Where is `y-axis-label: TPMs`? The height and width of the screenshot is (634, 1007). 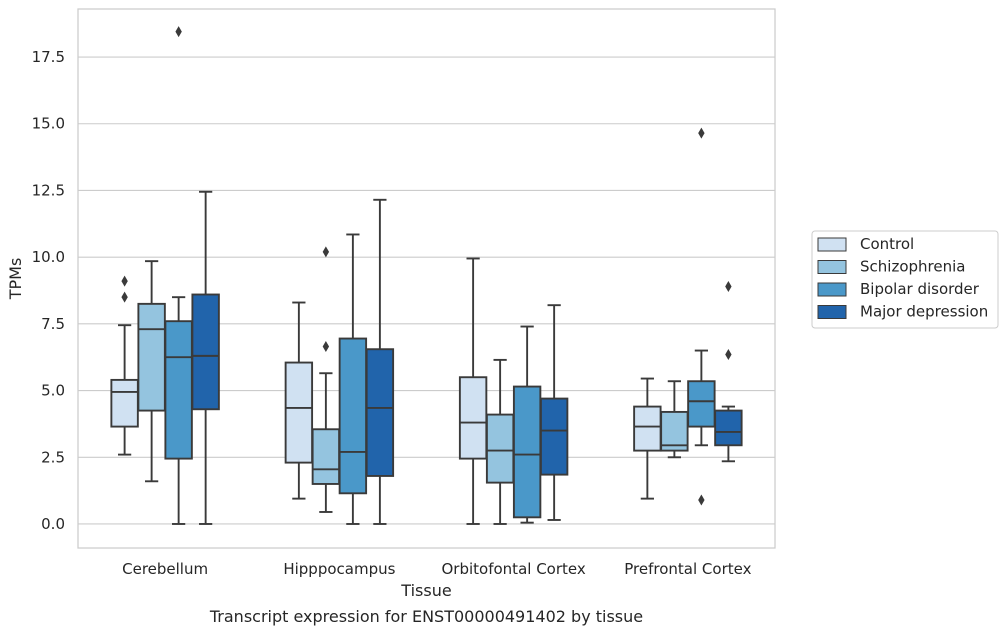
y-axis-label: TPMs is located at coordinates (15, 279).